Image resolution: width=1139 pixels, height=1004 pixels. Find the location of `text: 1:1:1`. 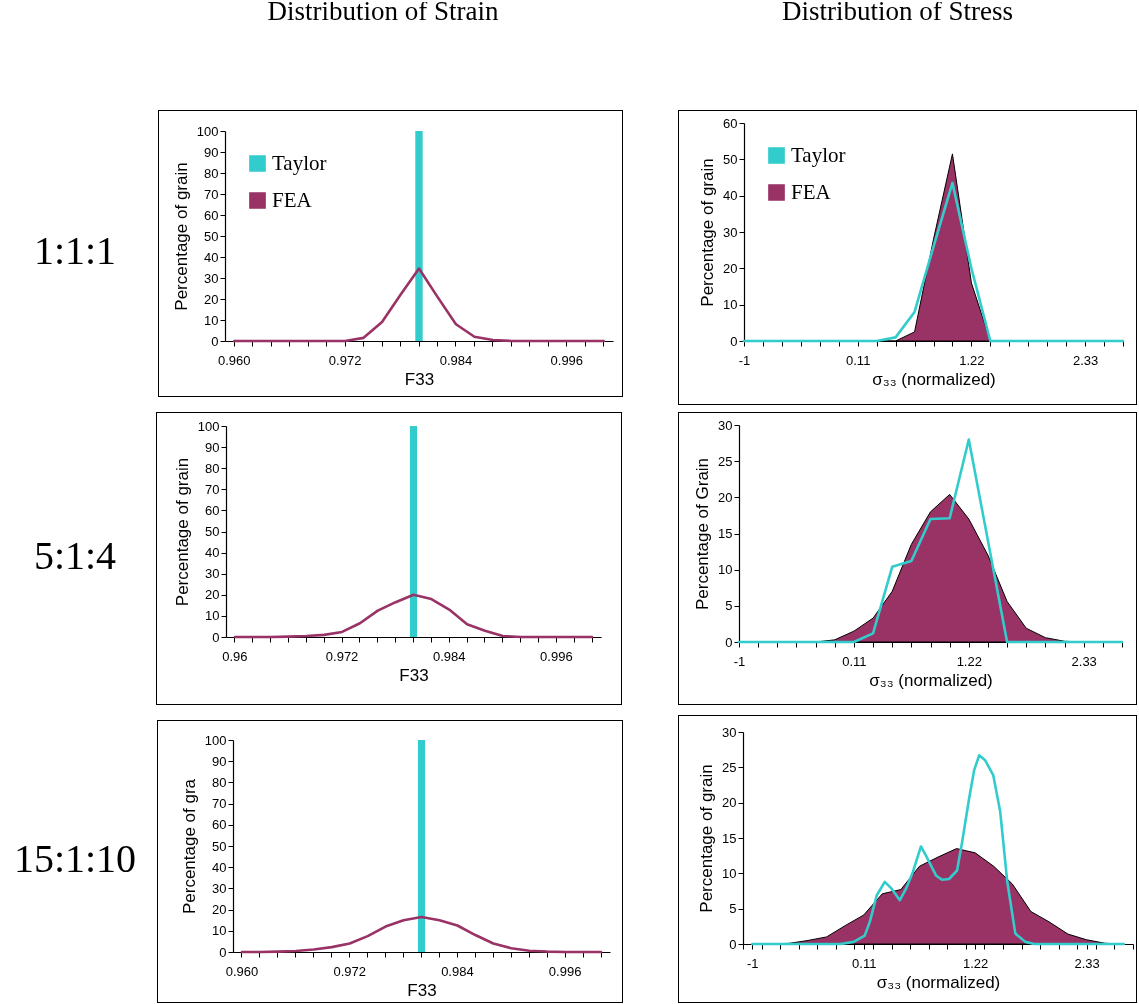

text: 1:1:1 is located at coordinates (75, 250).